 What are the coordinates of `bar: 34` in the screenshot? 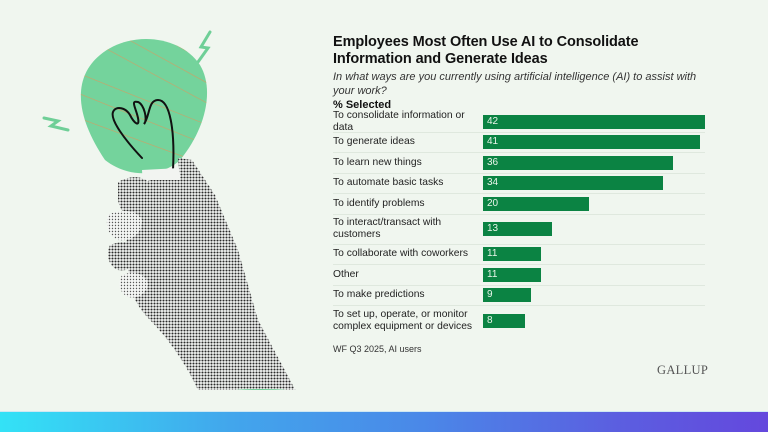 It's located at (573, 183).